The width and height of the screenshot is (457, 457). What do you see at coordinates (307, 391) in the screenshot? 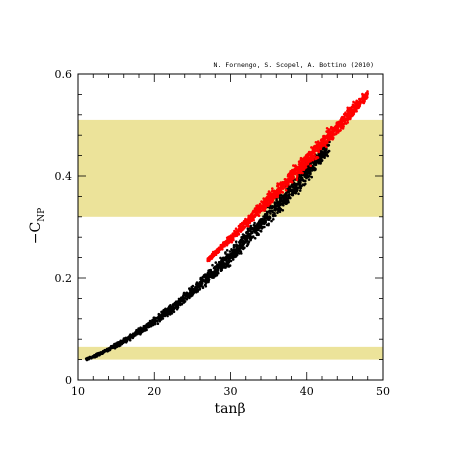
I see `x-tick-label: 40` at bounding box center [307, 391].